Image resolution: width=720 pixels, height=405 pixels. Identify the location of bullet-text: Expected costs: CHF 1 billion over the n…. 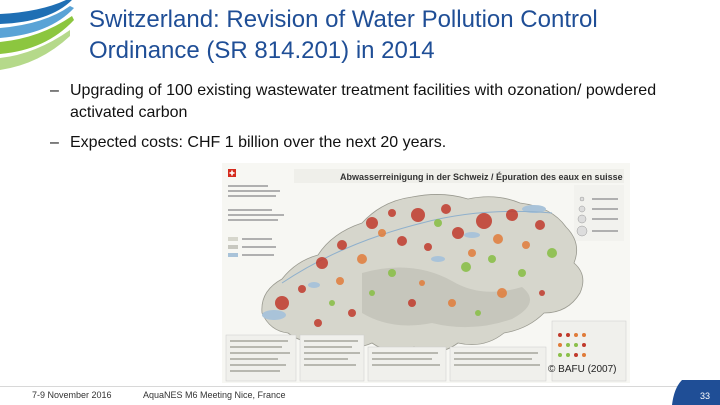
(258, 142).